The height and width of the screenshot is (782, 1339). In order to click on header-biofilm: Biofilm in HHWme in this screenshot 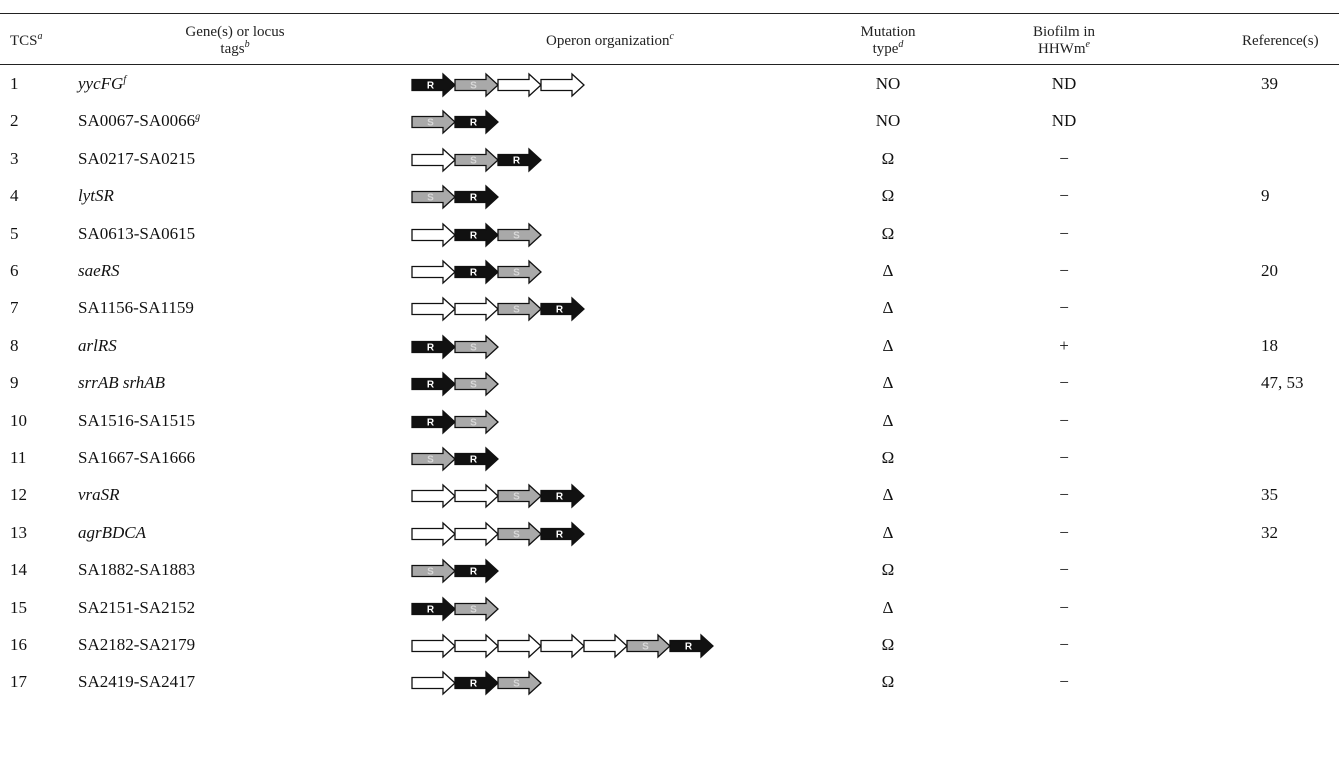, I will do `click(1064, 40)`.